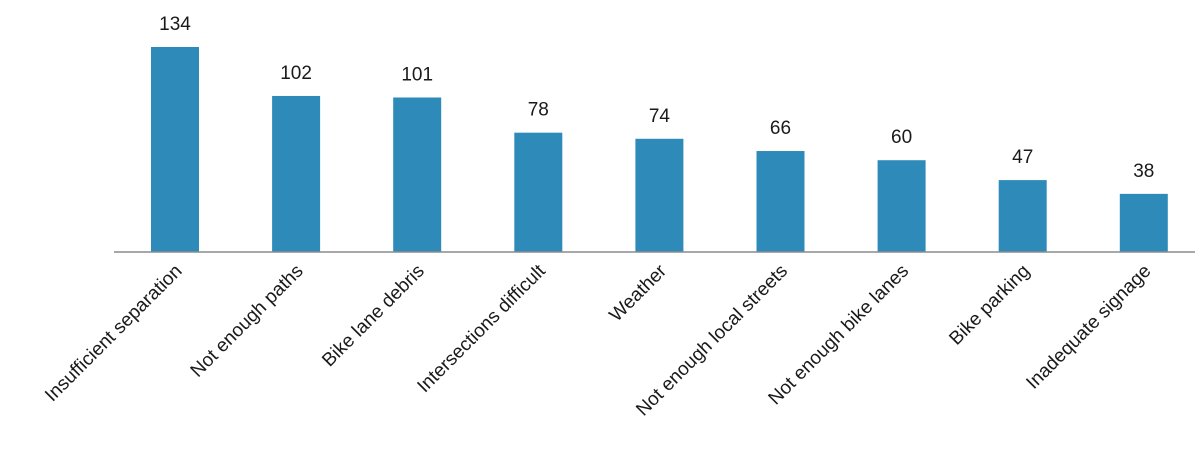 The width and height of the screenshot is (1199, 465). What do you see at coordinates (1143, 171) in the screenshot?
I see `data-label: 38` at bounding box center [1143, 171].